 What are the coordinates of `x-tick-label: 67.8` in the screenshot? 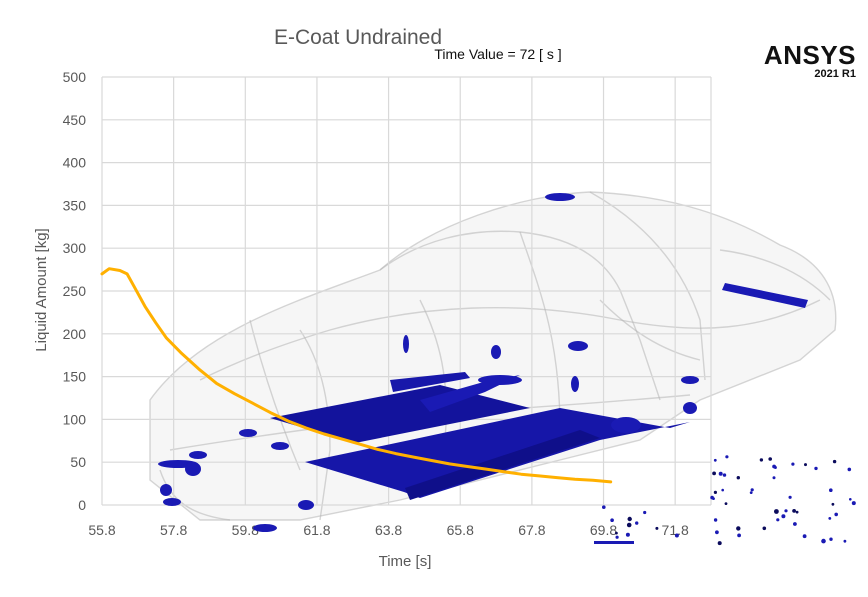 It's located at (531, 530).